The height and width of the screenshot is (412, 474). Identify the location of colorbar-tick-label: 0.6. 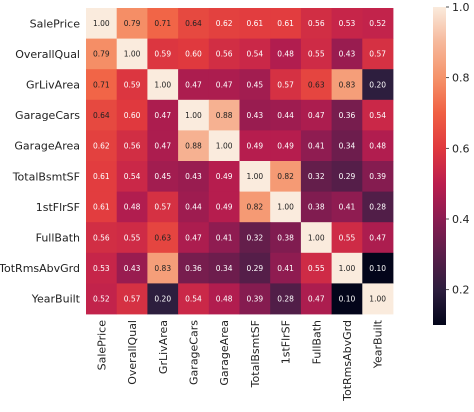
(461, 148).